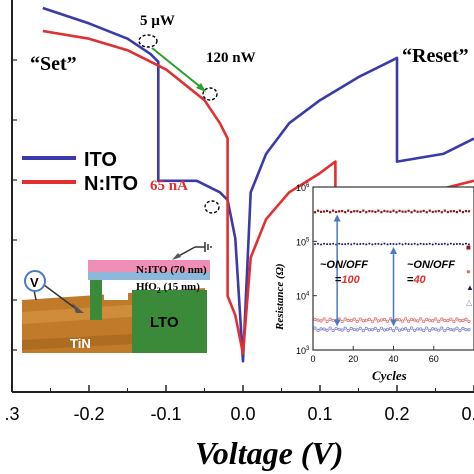 Image resolution: width=474 pixels, height=474 pixels. I want to click on inset-annot-1: ~ON/OFF, so click(344, 265).